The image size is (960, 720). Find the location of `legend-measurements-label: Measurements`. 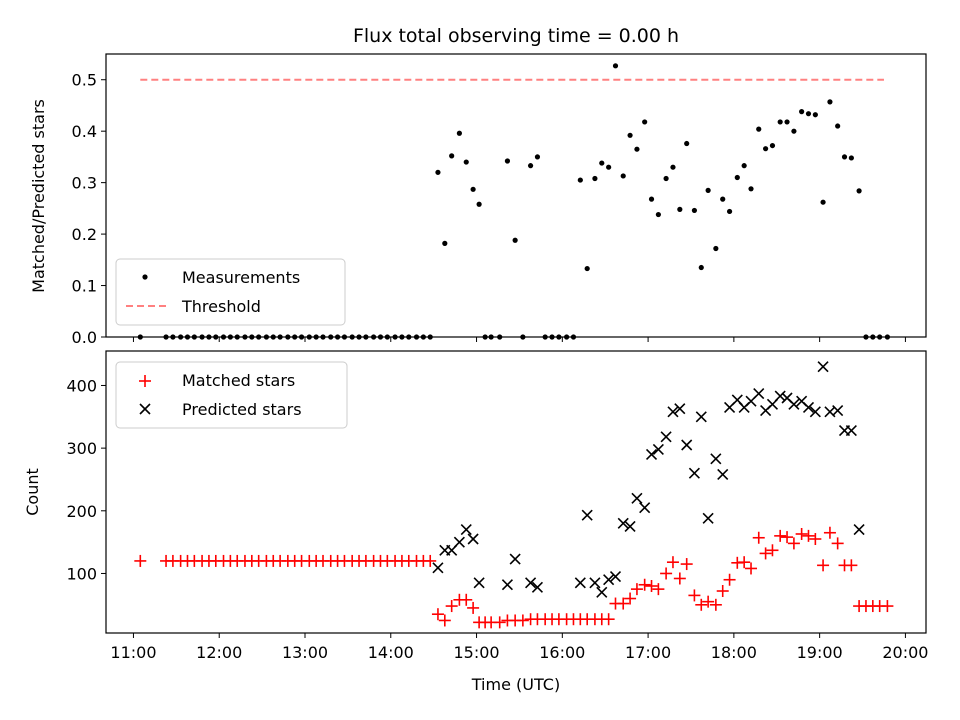

legend-measurements-label: Measurements is located at coordinates (241, 277).